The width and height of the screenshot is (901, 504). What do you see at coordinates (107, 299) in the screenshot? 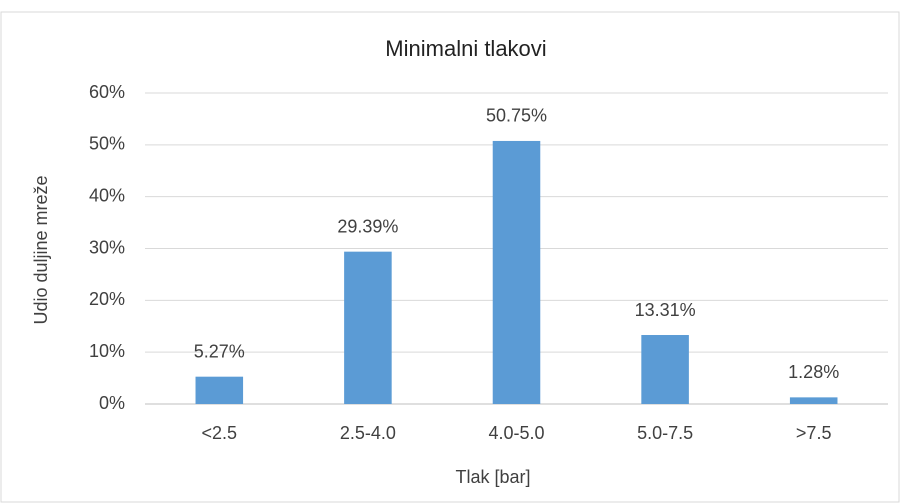
I see `y-tick-label: 20%` at bounding box center [107, 299].